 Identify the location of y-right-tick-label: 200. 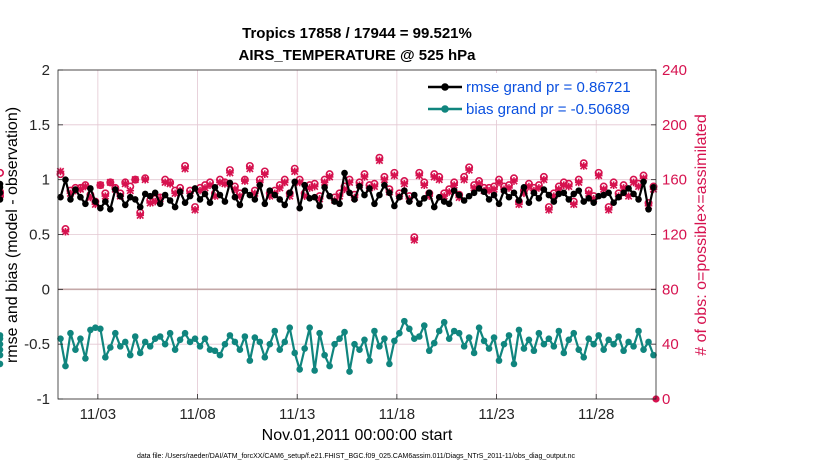
(674, 125).